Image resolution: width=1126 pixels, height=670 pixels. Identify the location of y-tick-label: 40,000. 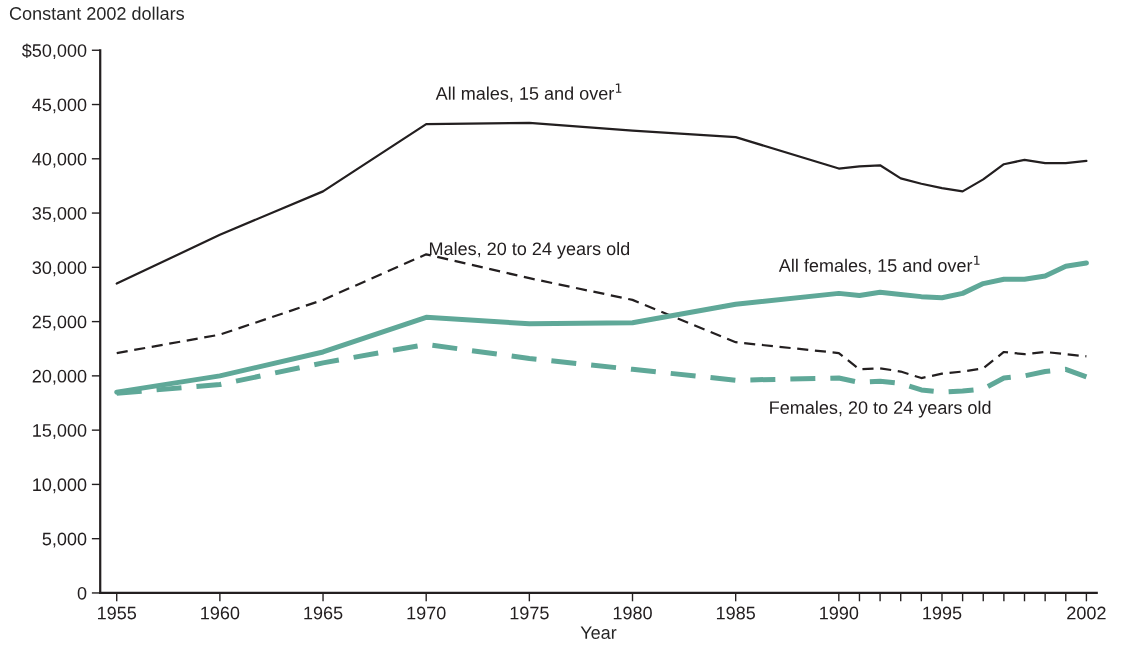
(59, 160).